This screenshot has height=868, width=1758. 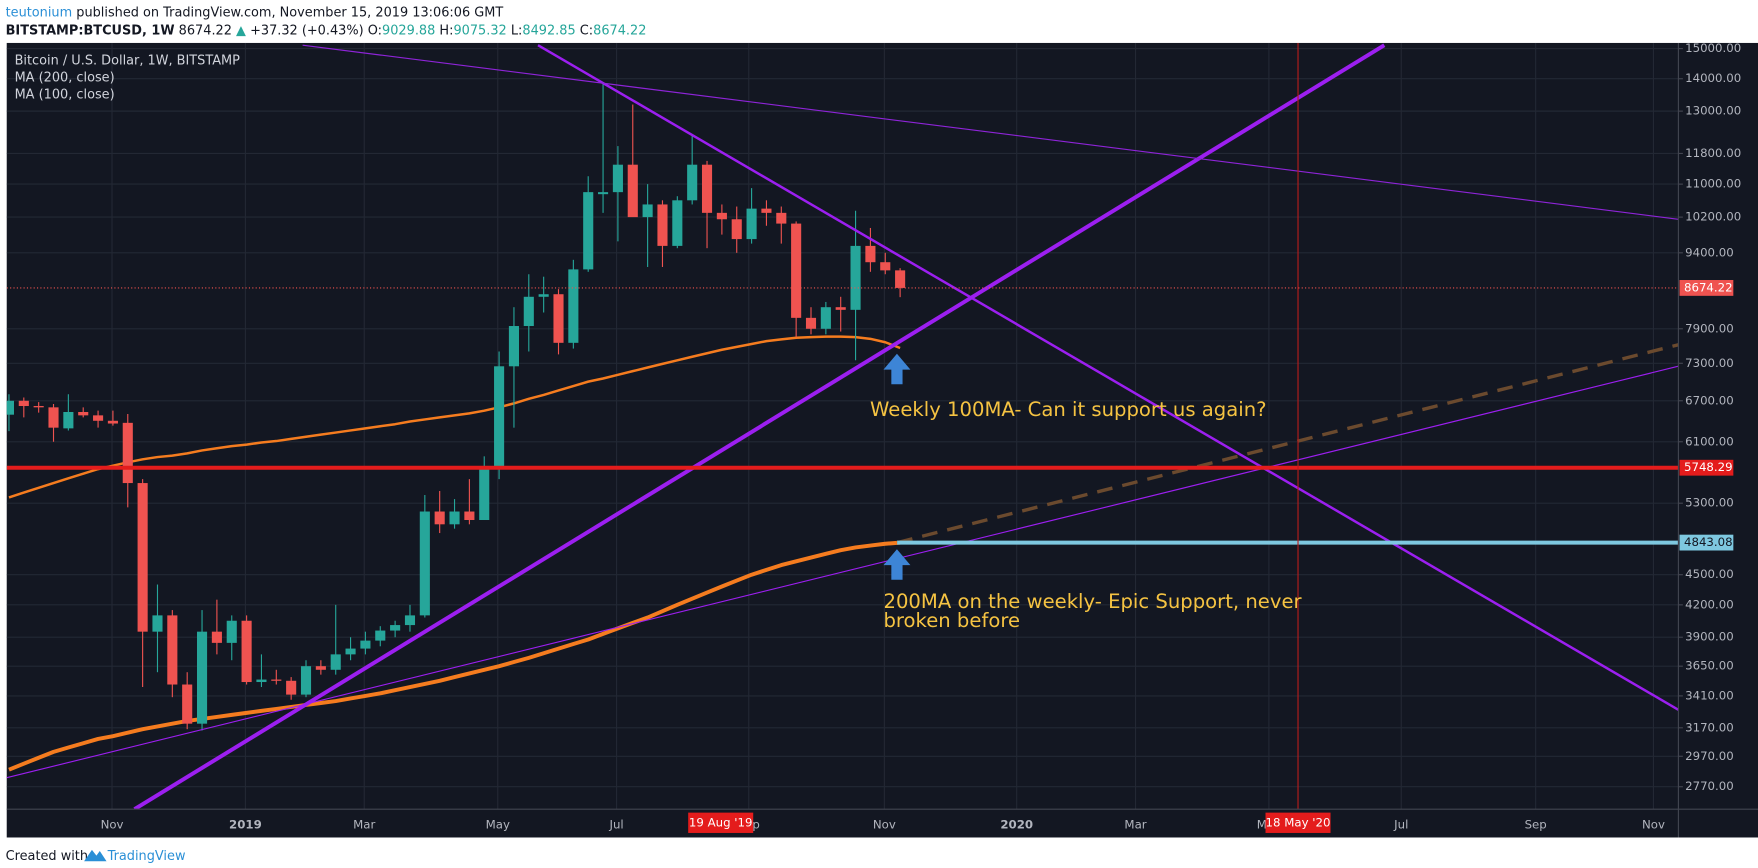 I want to click on y-tick-label: 13000.00, so click(x=1713, y=111).